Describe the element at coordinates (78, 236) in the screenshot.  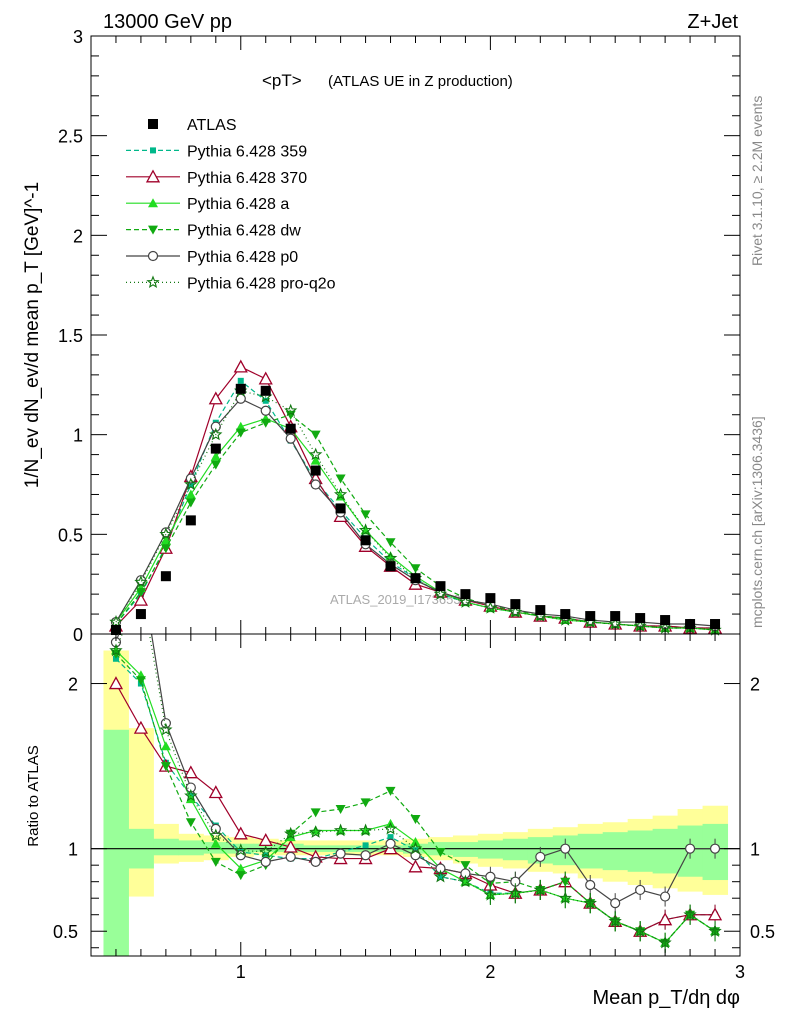
I see `y-tick-label: 2` at that location.